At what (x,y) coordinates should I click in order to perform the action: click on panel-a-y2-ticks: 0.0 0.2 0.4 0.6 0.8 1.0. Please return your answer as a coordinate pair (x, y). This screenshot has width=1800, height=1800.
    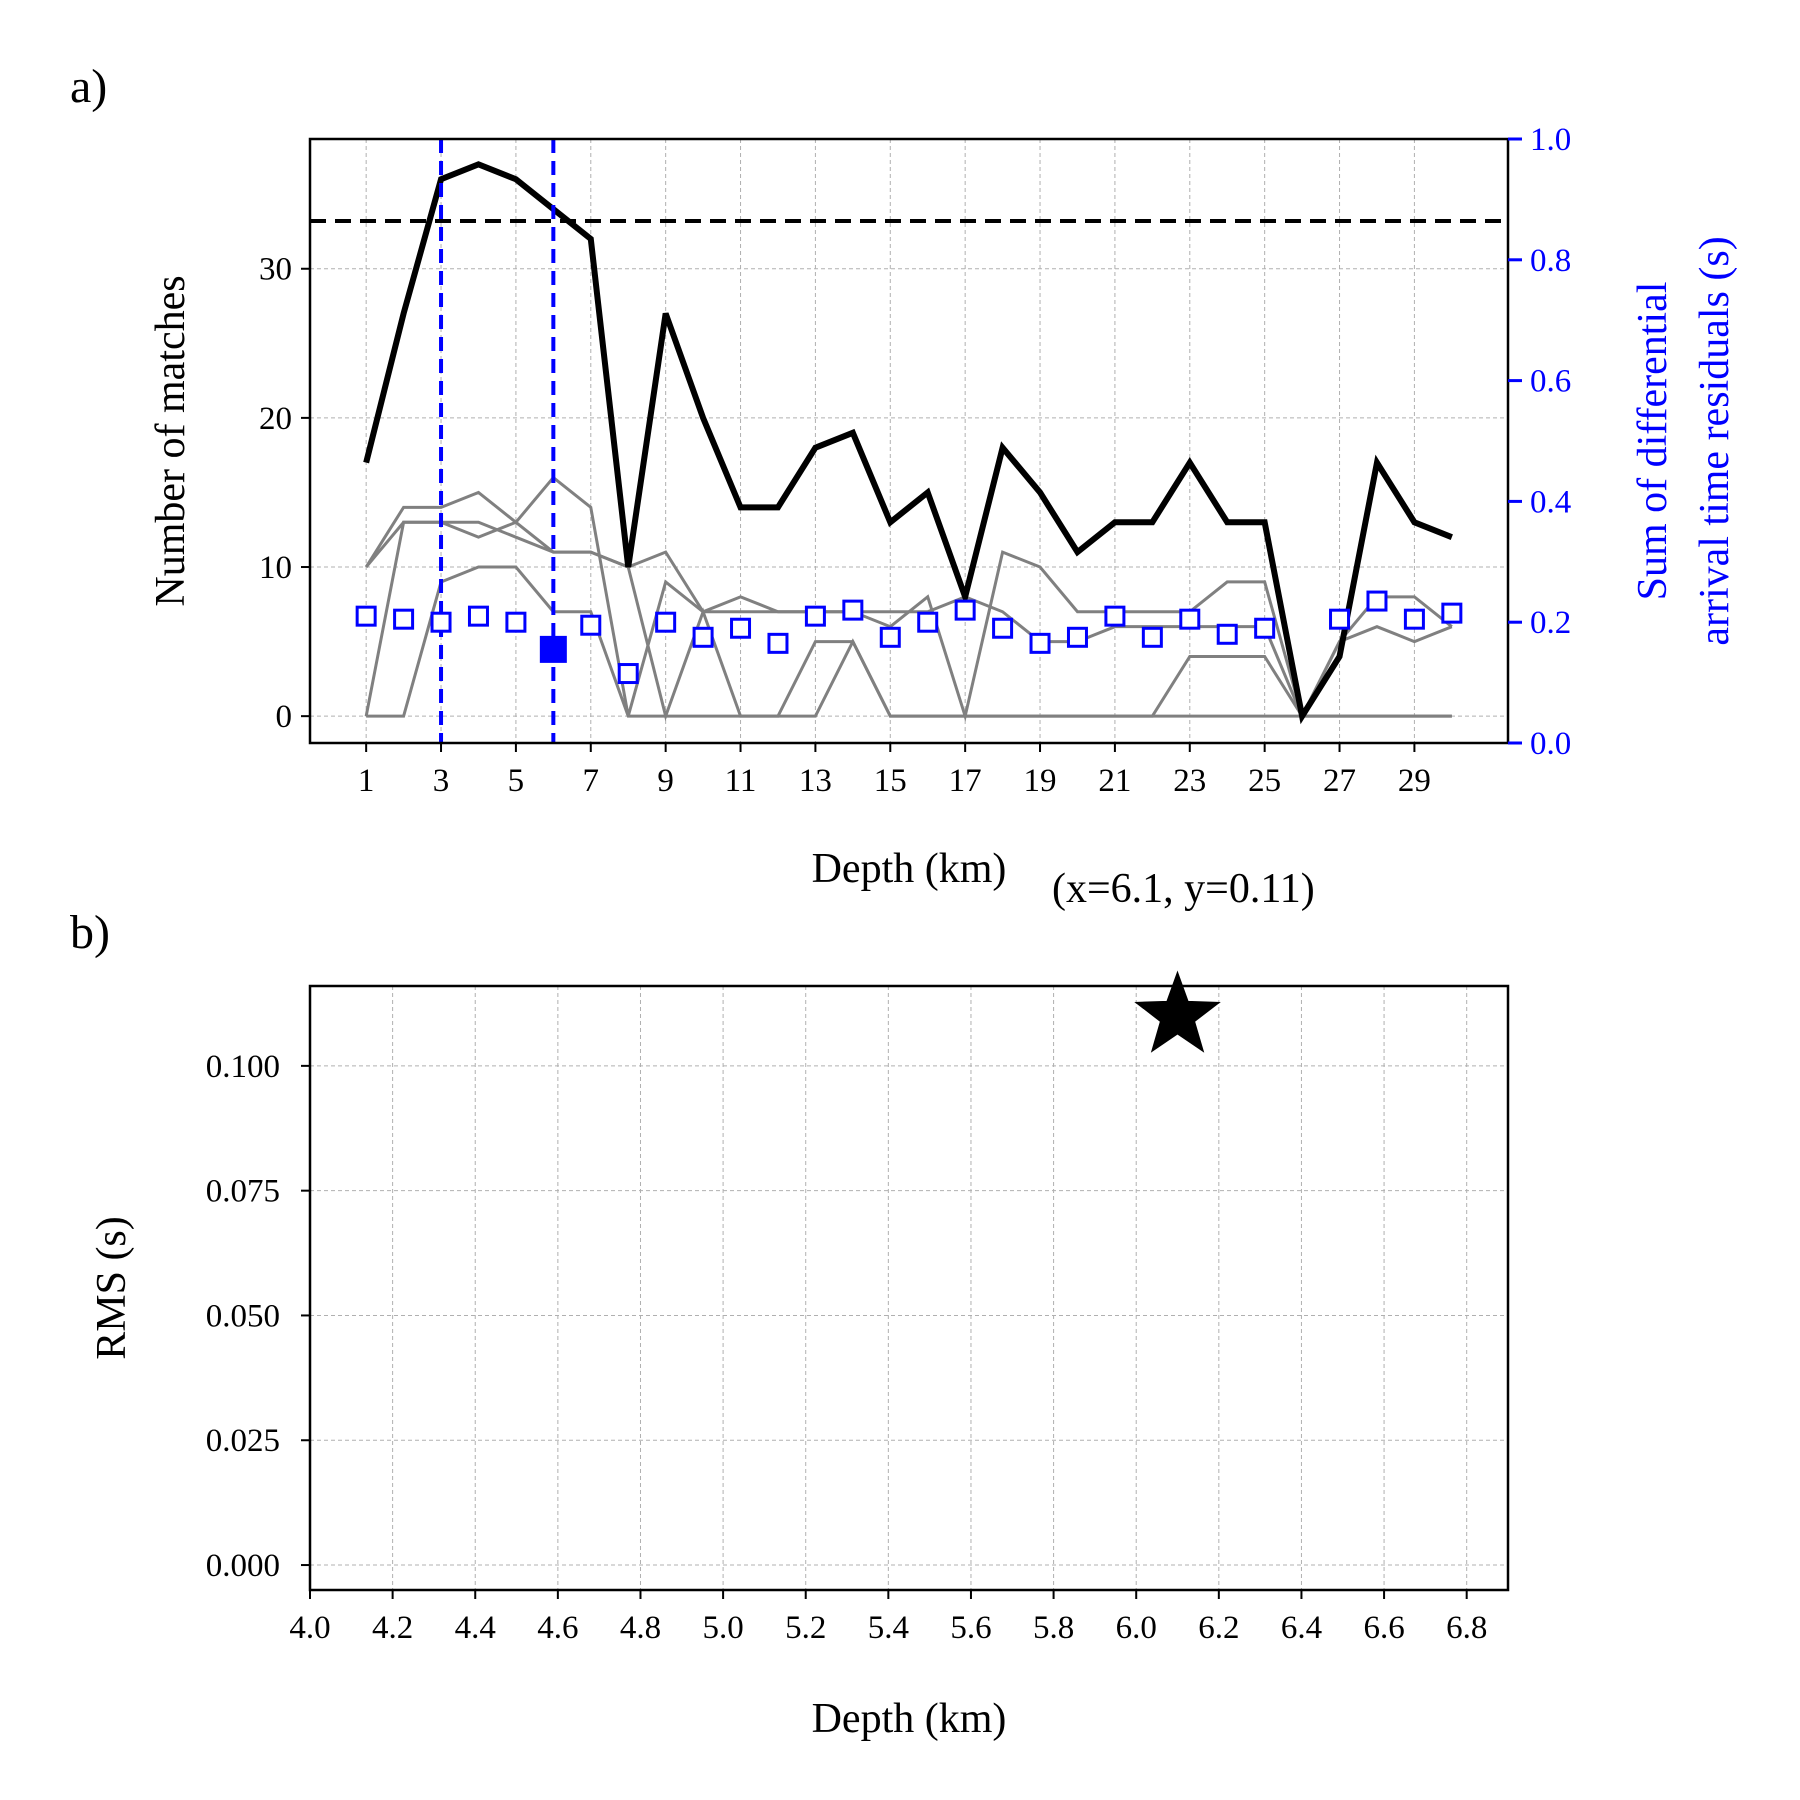
    Looking at the image, I should click on (1539, 442).